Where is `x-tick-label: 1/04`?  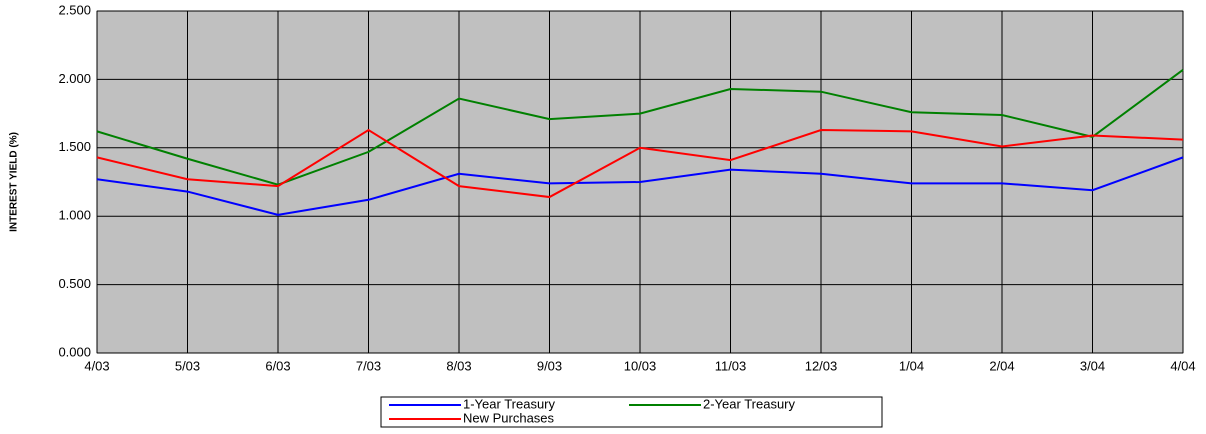
x-tick-label: 1/04 is located at coordinates (911, 365).